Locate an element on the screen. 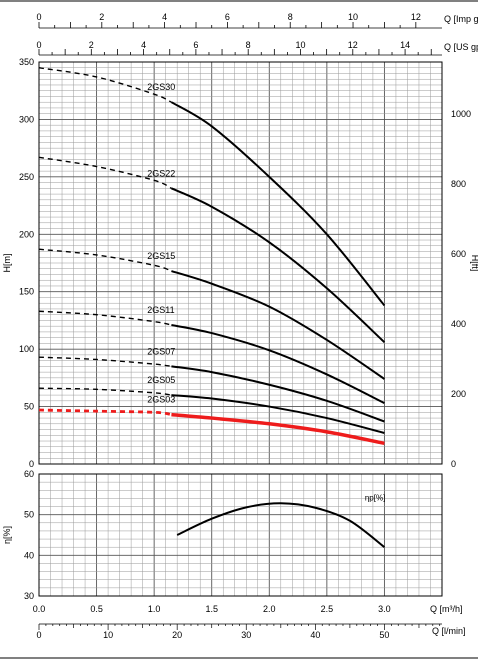 Image resolution: width=478 pixels, height=659 pixels. series-label: 2GS15 is located at coordinates (161, 256).